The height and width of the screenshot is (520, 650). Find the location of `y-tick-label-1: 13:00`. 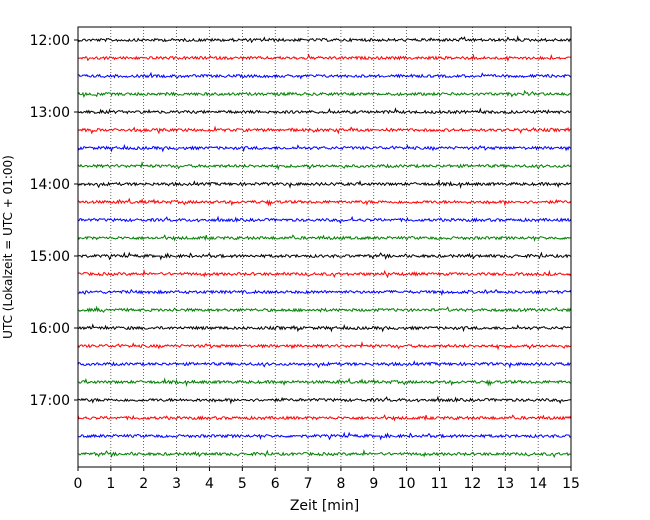

y-tick-label-1: 13:00 is located at coordinates (50, 113).